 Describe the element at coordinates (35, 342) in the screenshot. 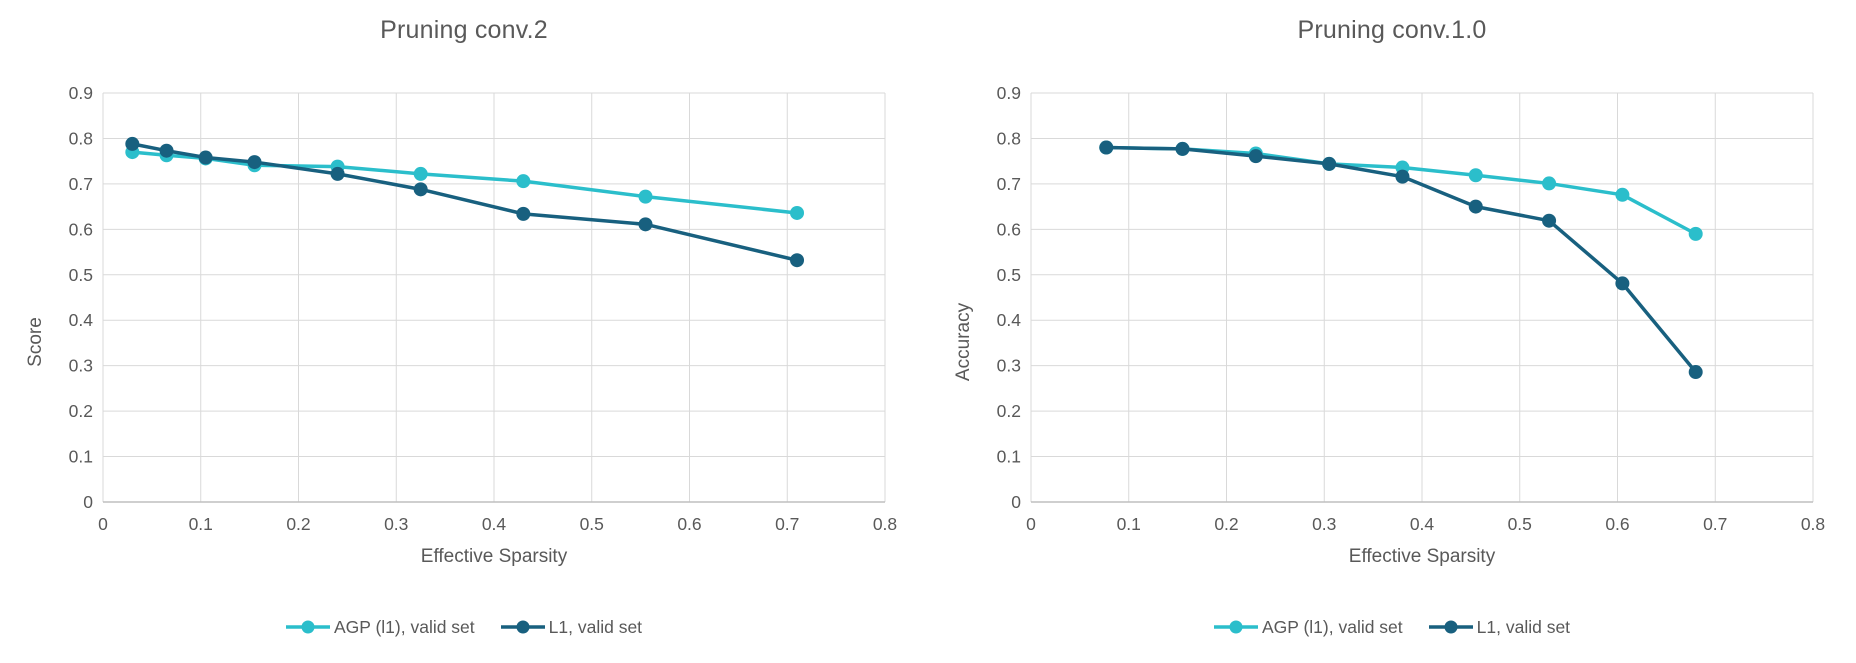

I see `y-axis-title: Score` at that location.